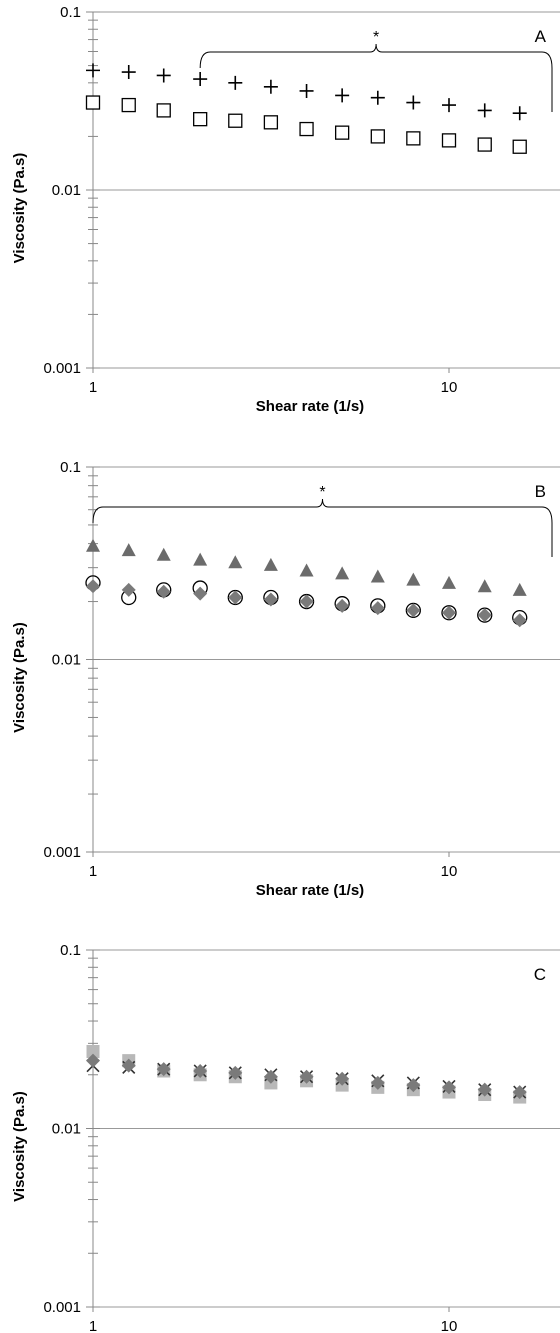  I want to click on panel-letter: C, so click(540, 974).